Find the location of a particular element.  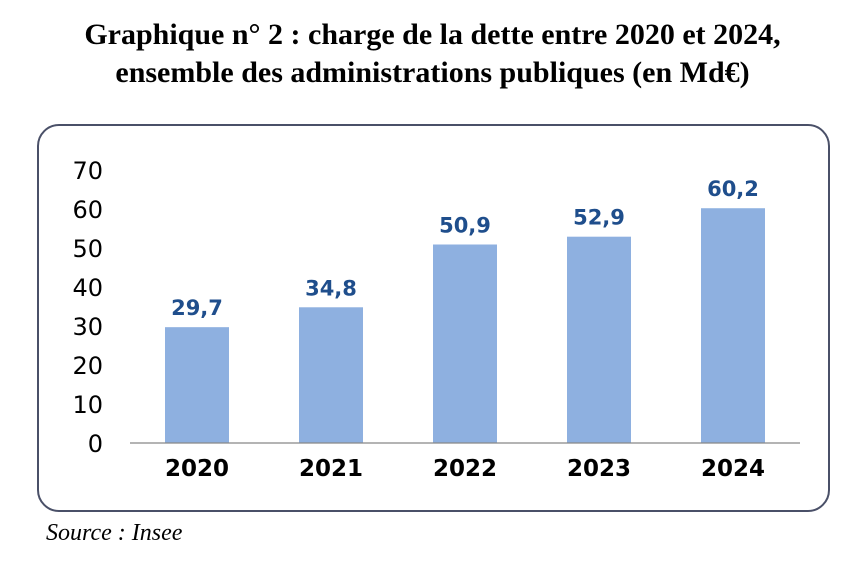

source-note: Source : Insee is located at coordinates (114, 533).